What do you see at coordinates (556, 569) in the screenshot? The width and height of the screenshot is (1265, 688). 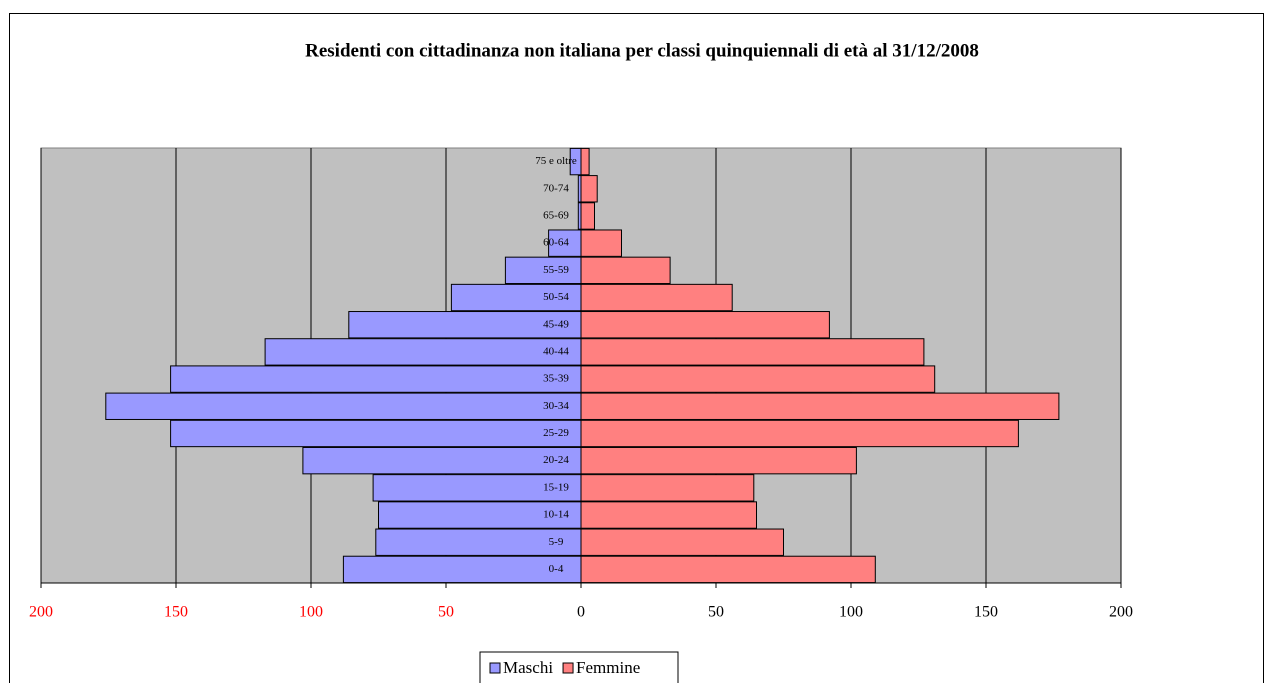 I see `category-label: 0-4` at bounding box center [556, 569].